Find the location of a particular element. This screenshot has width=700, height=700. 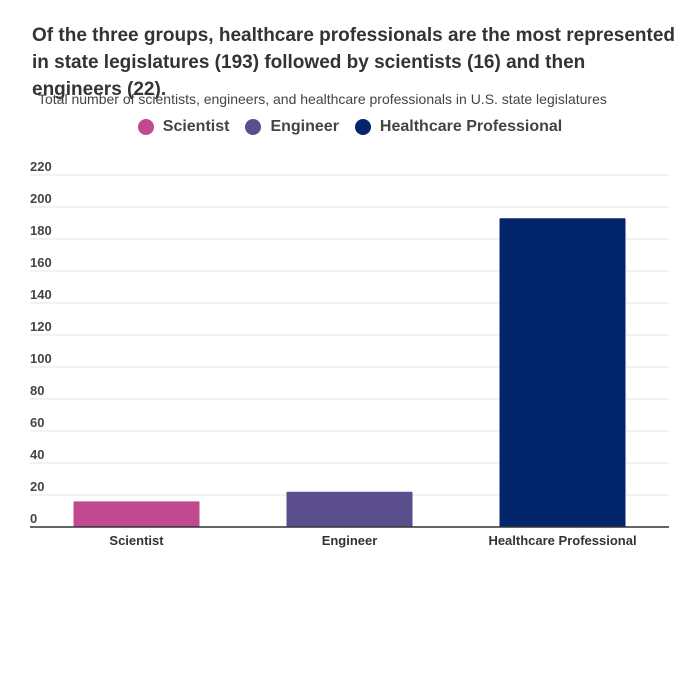

bar-healthcare-professional is located at coordinates (562, 372).